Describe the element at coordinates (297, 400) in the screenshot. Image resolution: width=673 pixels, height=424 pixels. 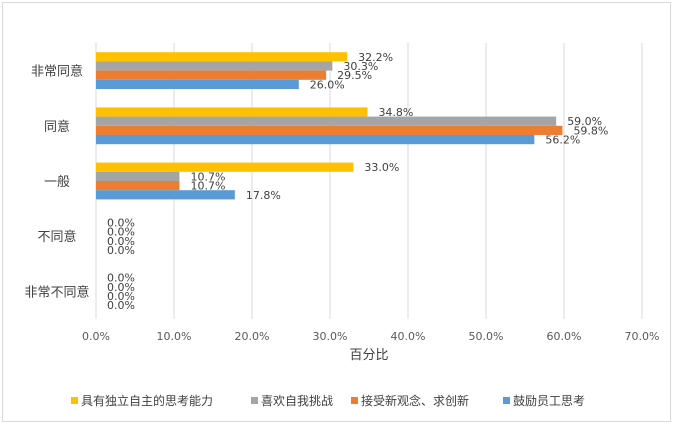
I see `legend-label: 喜欢自我挑战` at that location.